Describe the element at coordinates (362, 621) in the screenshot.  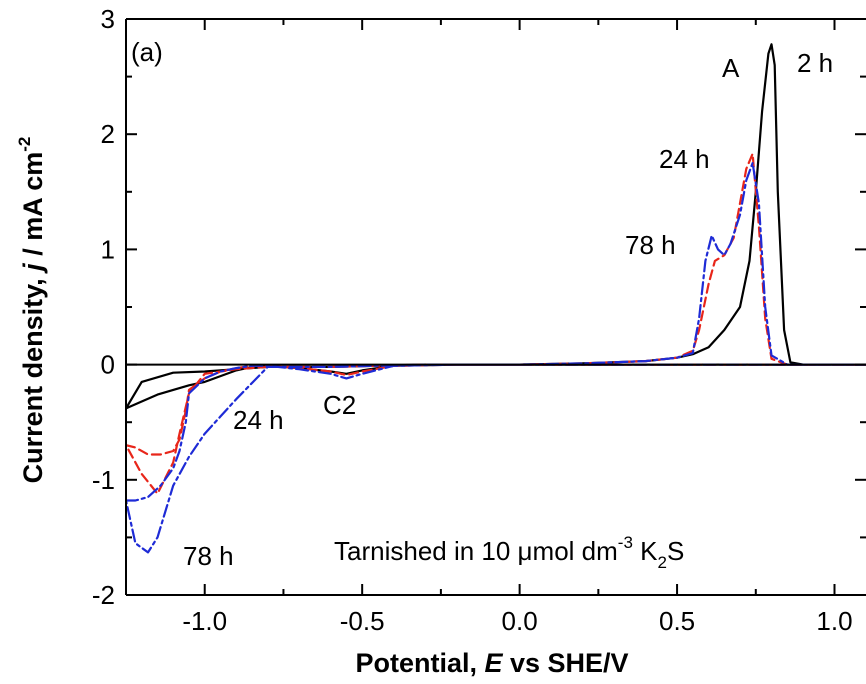
I see `x-tick-label: -0.5` at that location.